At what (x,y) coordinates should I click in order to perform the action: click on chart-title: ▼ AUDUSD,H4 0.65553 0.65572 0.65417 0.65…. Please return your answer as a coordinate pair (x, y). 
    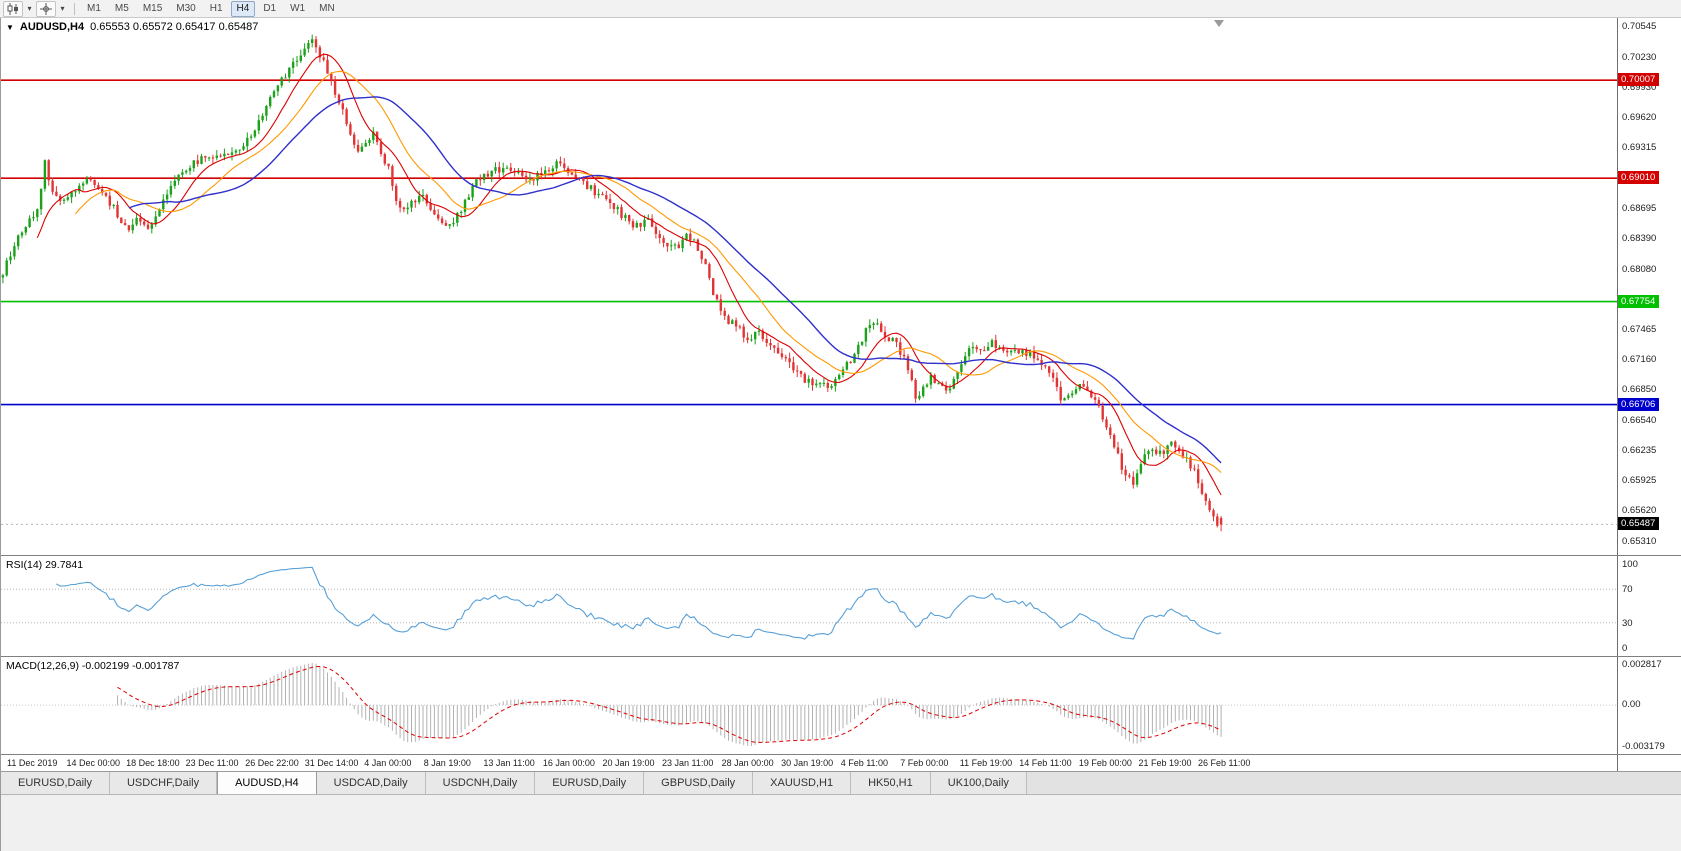
    Looking at the image, I should click on (132, 27).